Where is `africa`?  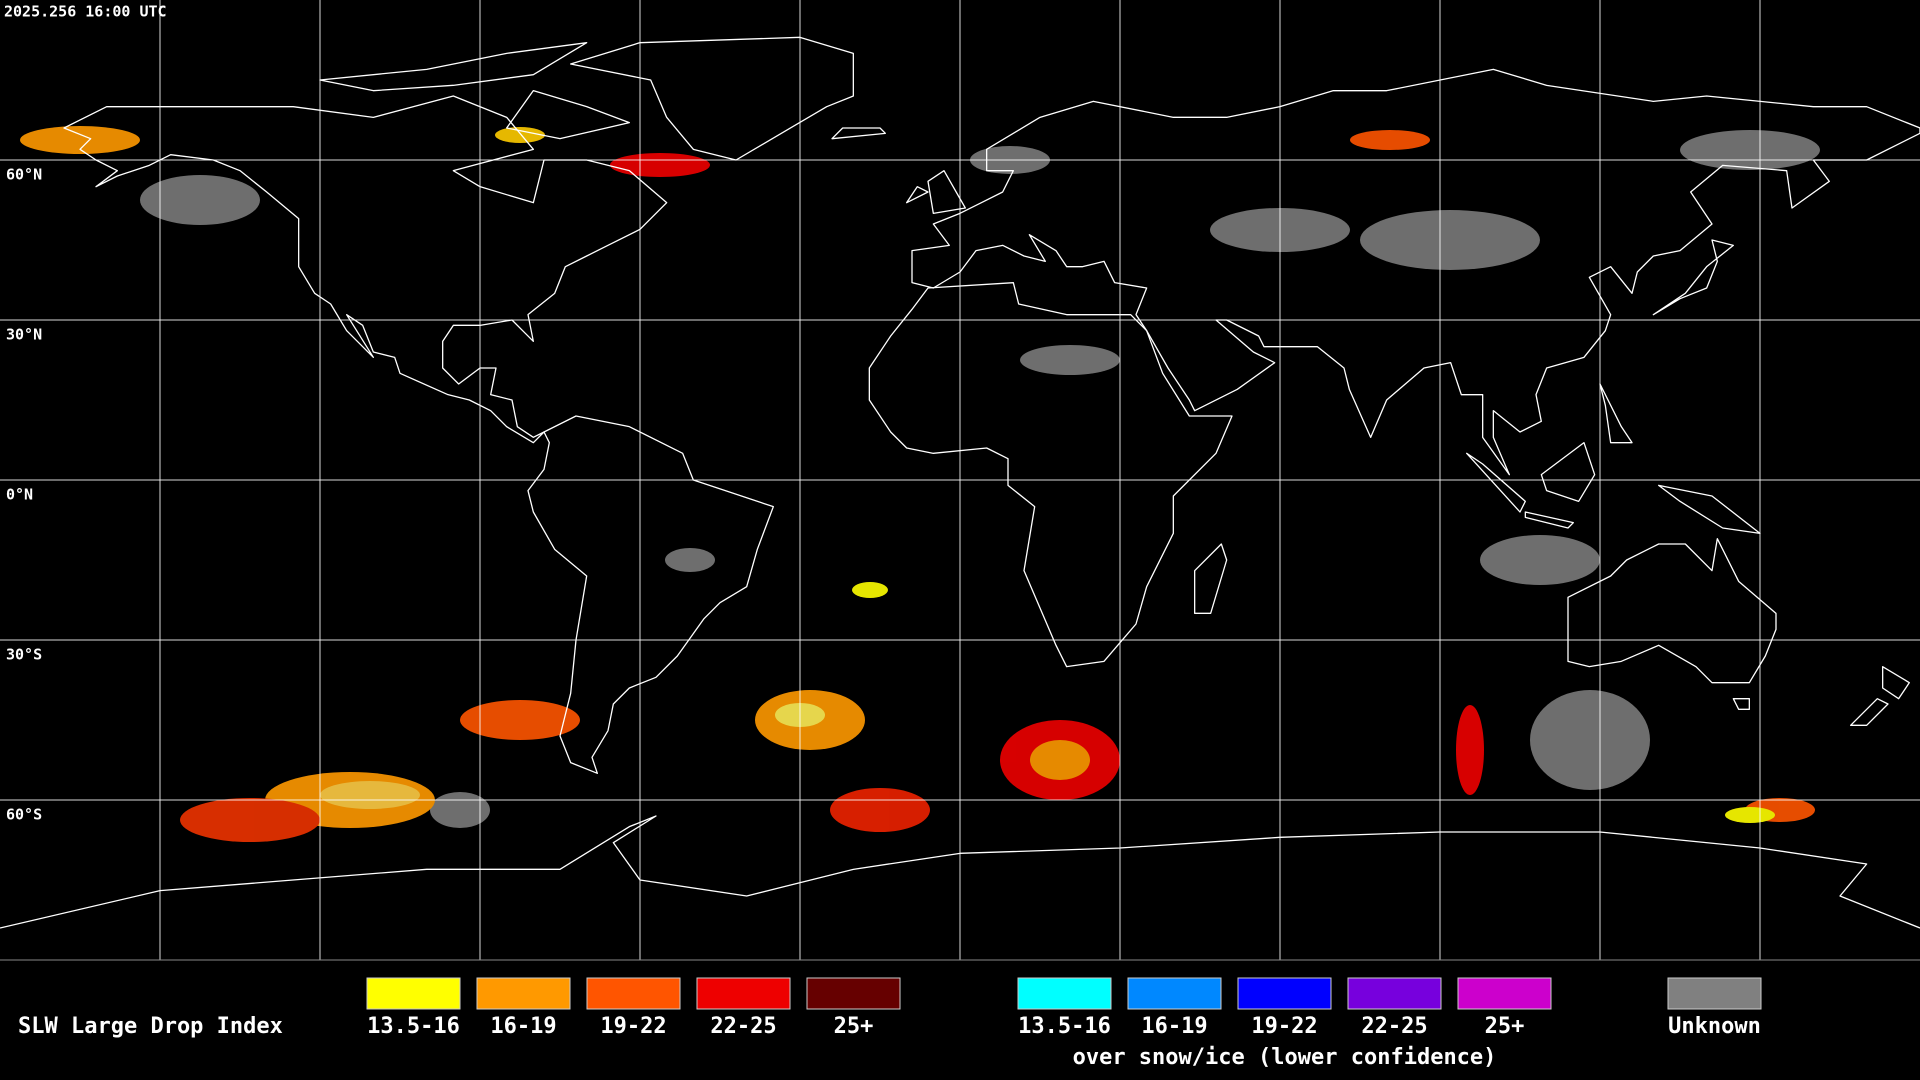 africa is located at coordinates (1050, 475).